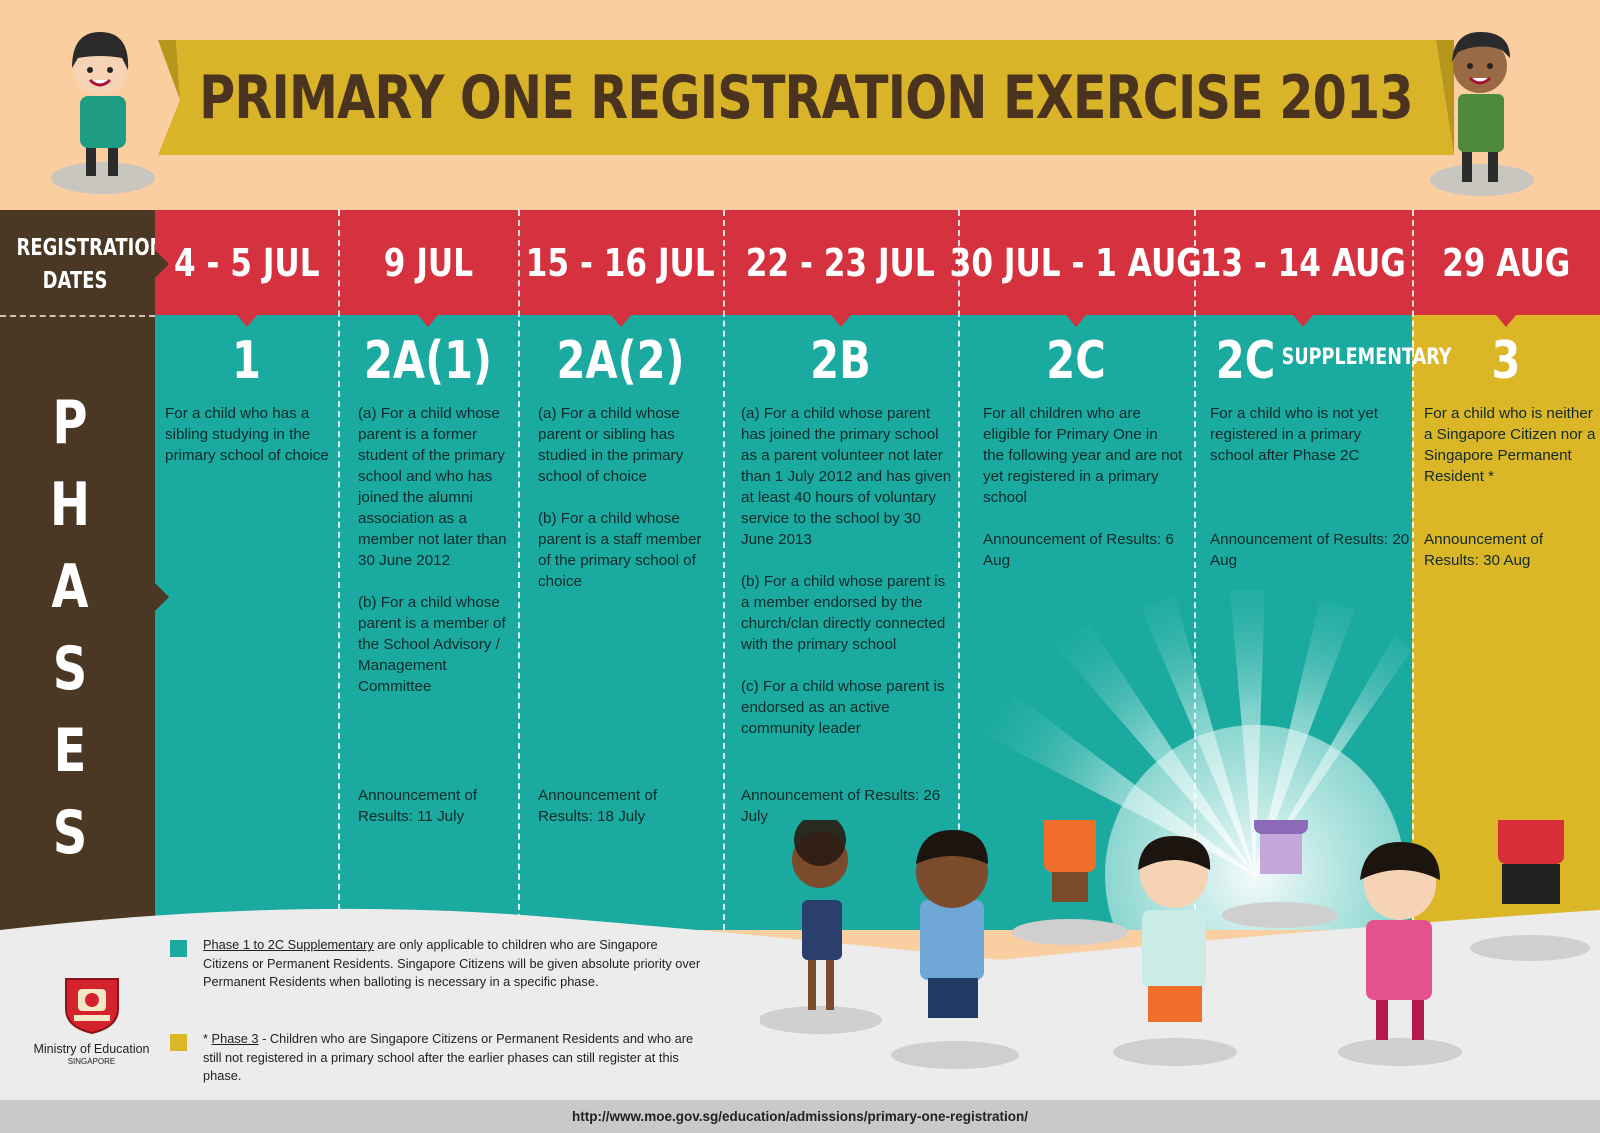 The width and height of the screenshot is (1600, 1133). Describe the element at coordinates (1076, 262) in the screenshot. I see `date-label: 30 JUL - 1 AUG` at that location.